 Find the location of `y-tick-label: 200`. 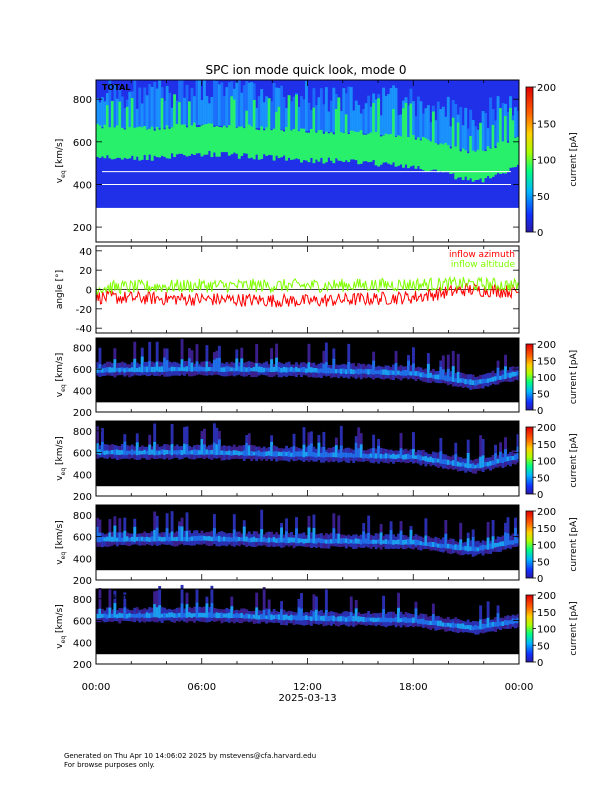

y-tick-label: 200 is located at coordinates (82, 581).